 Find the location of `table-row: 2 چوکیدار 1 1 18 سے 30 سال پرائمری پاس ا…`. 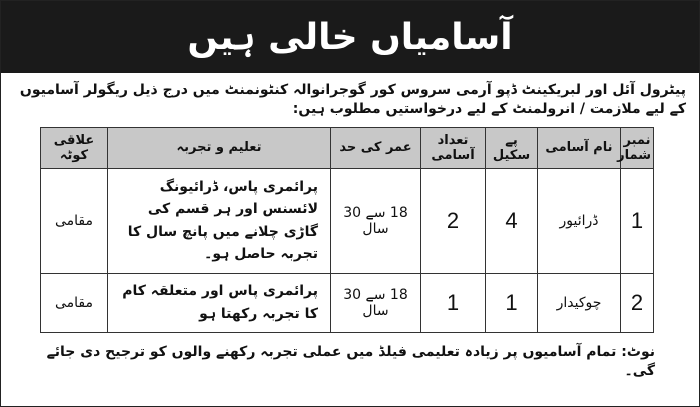

table-row: 2 چوکیدار 1 1 18 سے 30 سال پرائمری پاس ا… is located at coordinates (347, 302).